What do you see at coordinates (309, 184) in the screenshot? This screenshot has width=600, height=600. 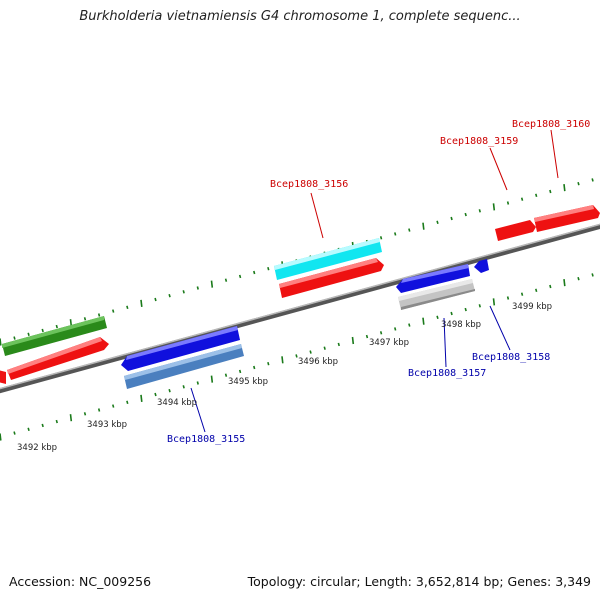 I see `label-bcep1808-3156: Bcep1808_3156` at bounding box center [309, 184].